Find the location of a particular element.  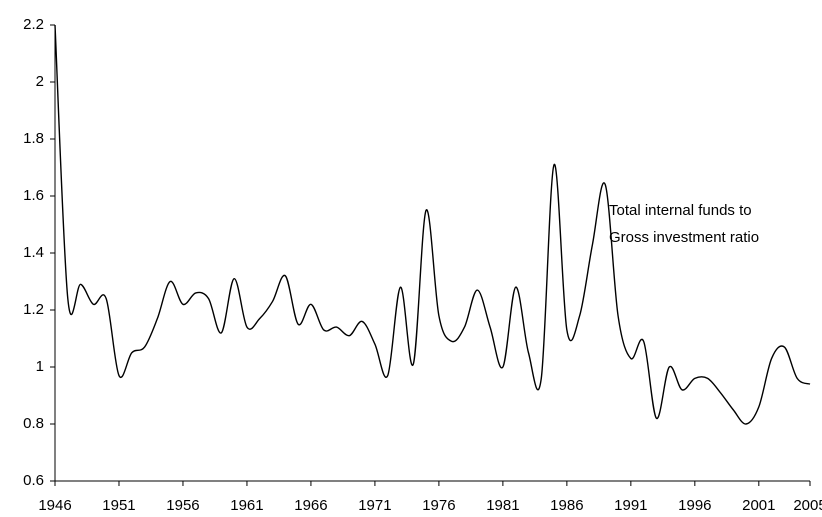

x-tick-label: 1946 is located at coordinates (54, 505).